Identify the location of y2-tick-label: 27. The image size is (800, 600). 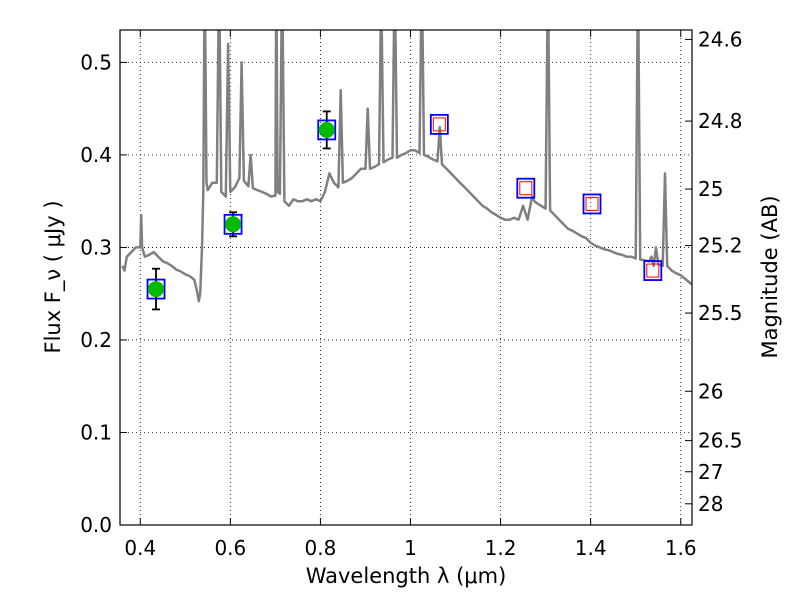
(710, 472).